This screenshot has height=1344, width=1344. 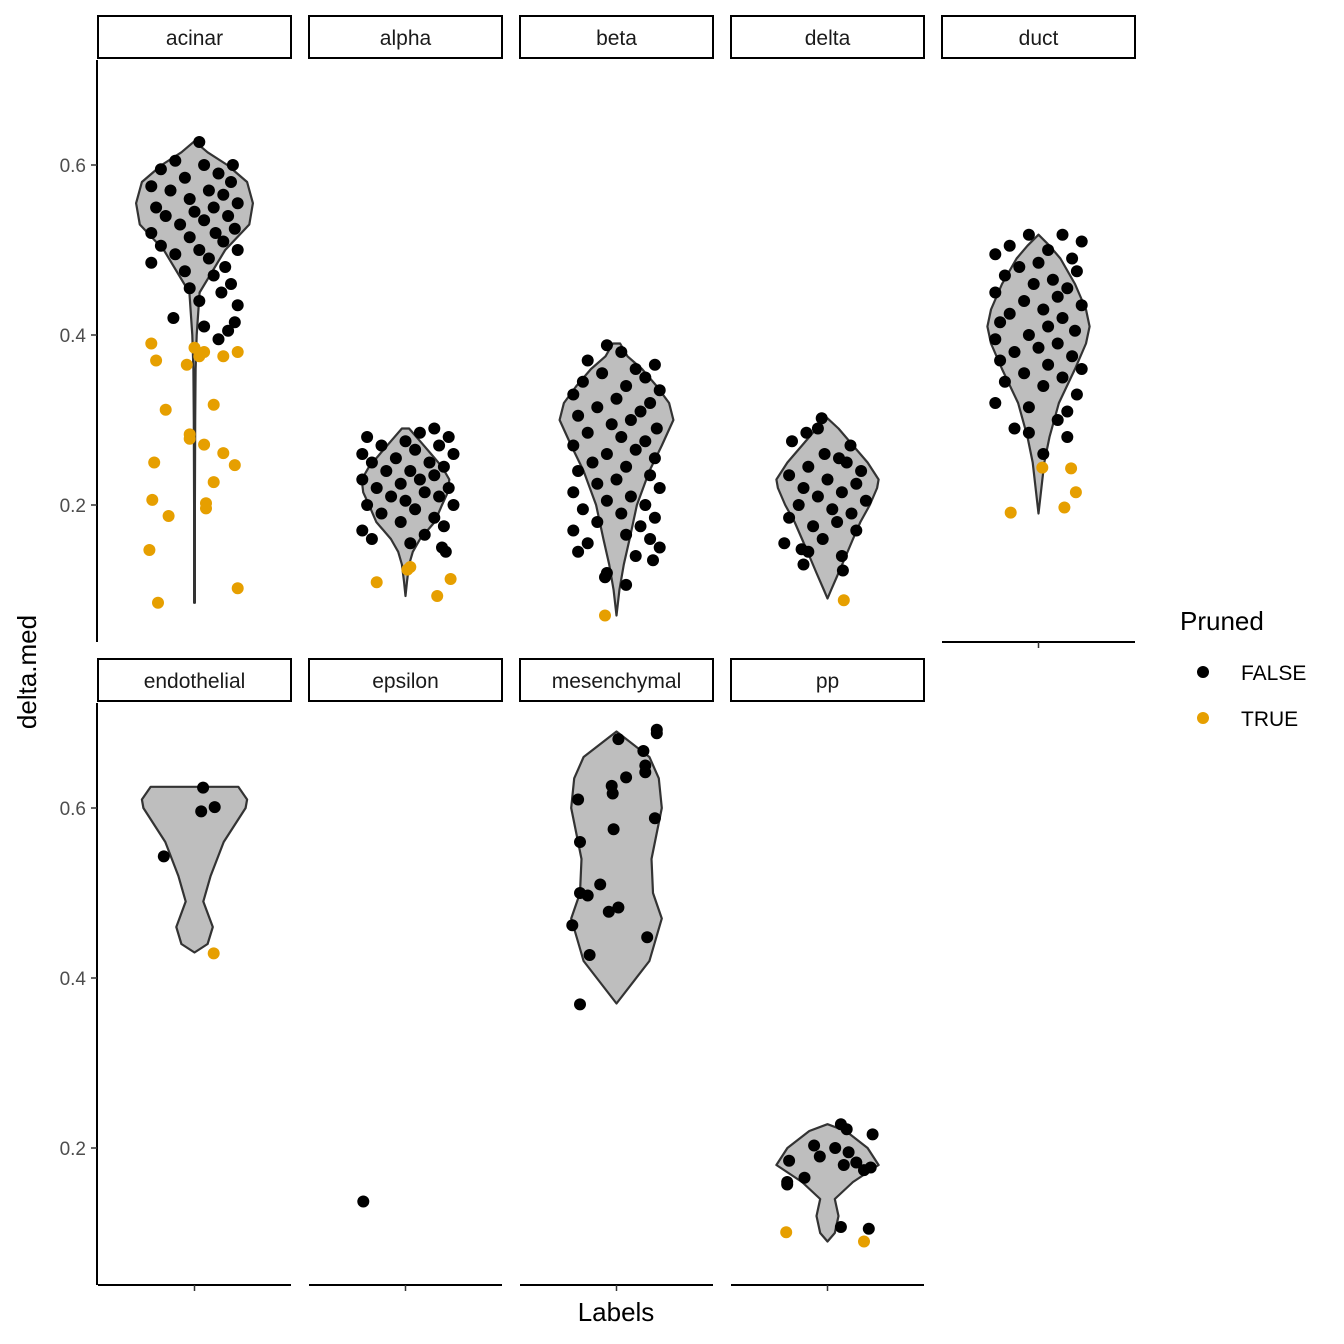 What do you see at coordinates (73, 979) in the screenshot?
I see `y-tick-label: 0.4` at bounding box center [73, 979].